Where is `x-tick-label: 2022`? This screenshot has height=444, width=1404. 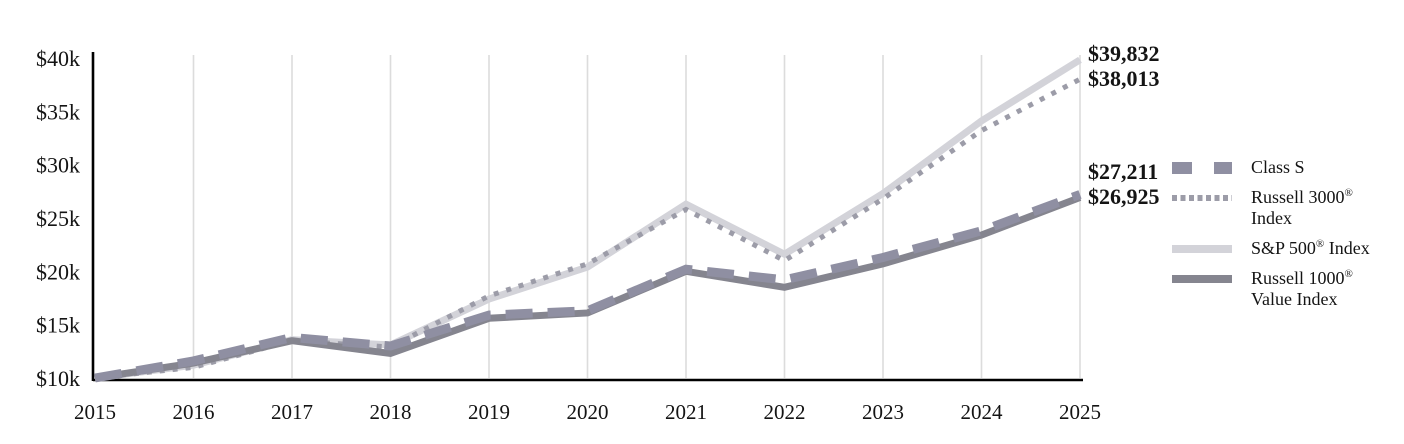
x-tick-label: 2022 is located at coordinates (785, 412).